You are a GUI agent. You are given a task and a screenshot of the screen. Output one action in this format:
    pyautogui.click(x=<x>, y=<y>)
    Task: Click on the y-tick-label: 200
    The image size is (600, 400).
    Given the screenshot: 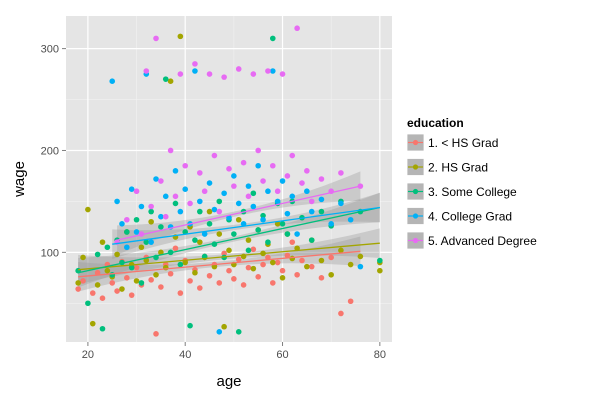 What is the action you would take?
    pyautogui.click(x=50, y=151)
    